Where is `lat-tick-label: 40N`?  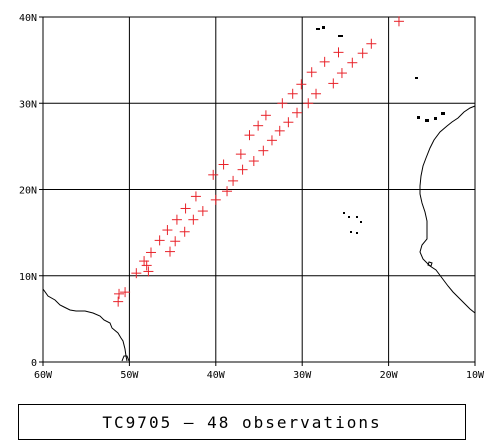
lat-tick-label: 40N is located at coordinates (28, 18).